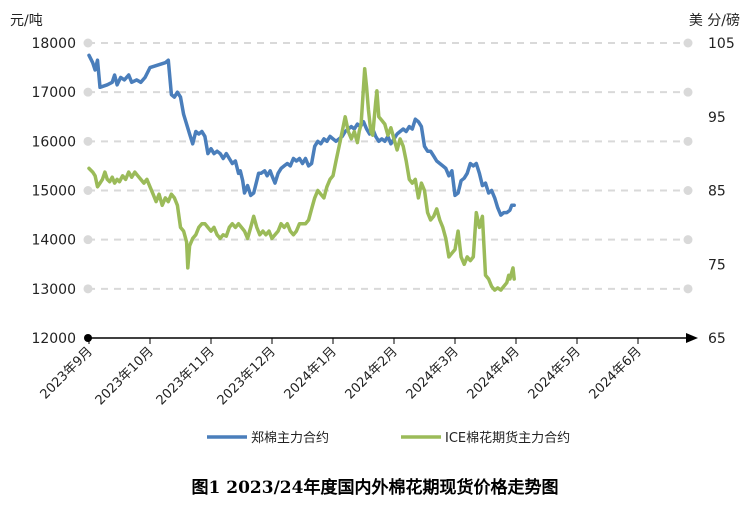 The height and width of the screenshot is (505, 750). I want to click on y-tick-label-left: 13000, so click(53, 290).